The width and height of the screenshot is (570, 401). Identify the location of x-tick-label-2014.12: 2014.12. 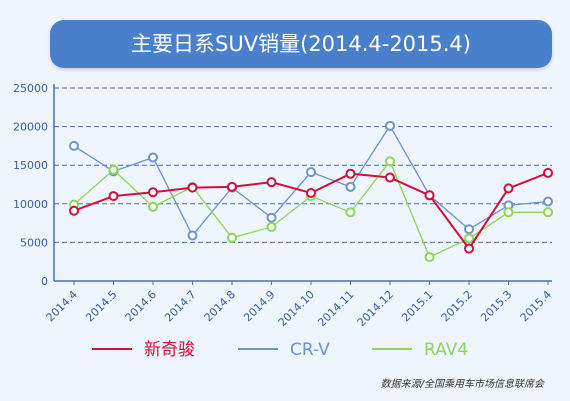
(375, 308).